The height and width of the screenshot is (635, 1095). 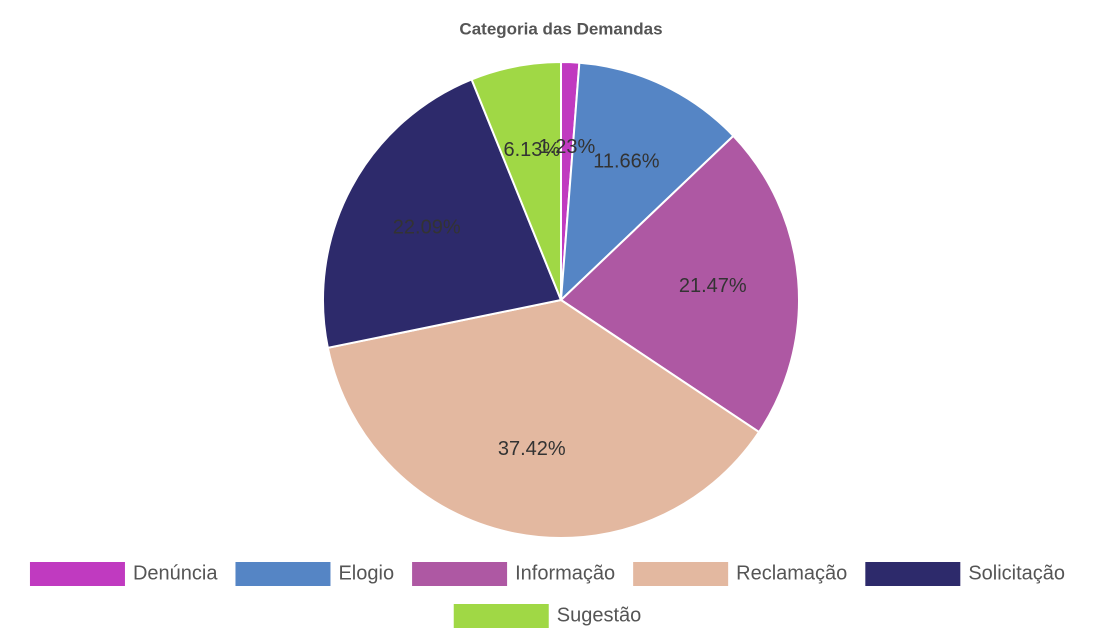 I want to click on legend-label: Denúncia, so click(x=175, y=573).